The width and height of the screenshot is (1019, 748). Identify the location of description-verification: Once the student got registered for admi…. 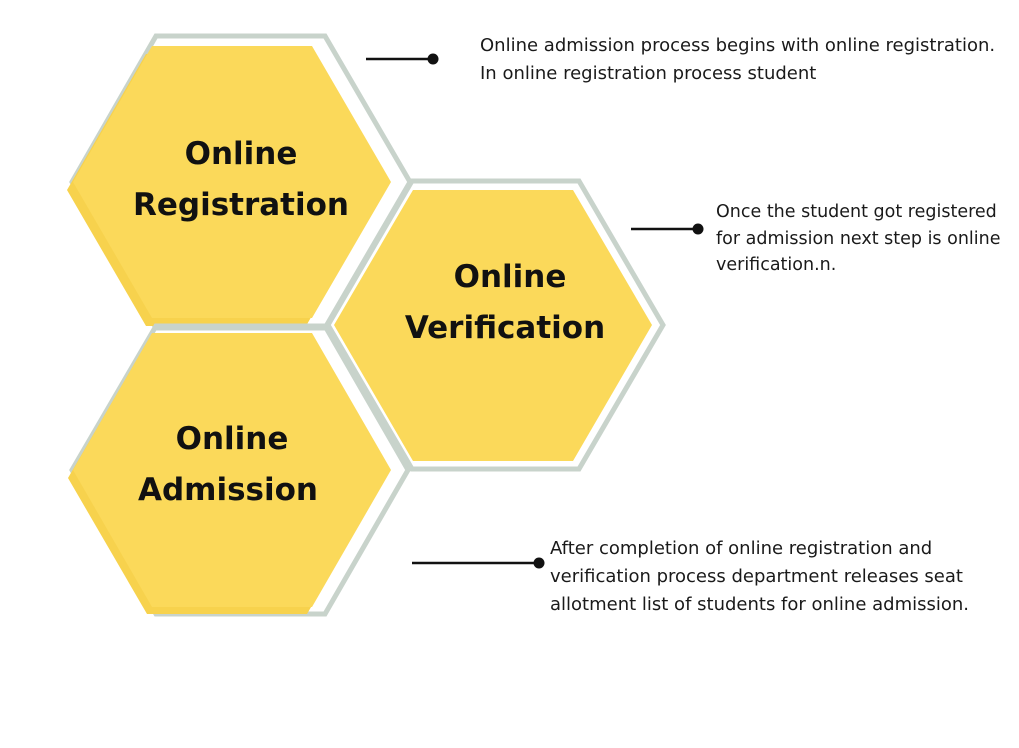
(858, 238).